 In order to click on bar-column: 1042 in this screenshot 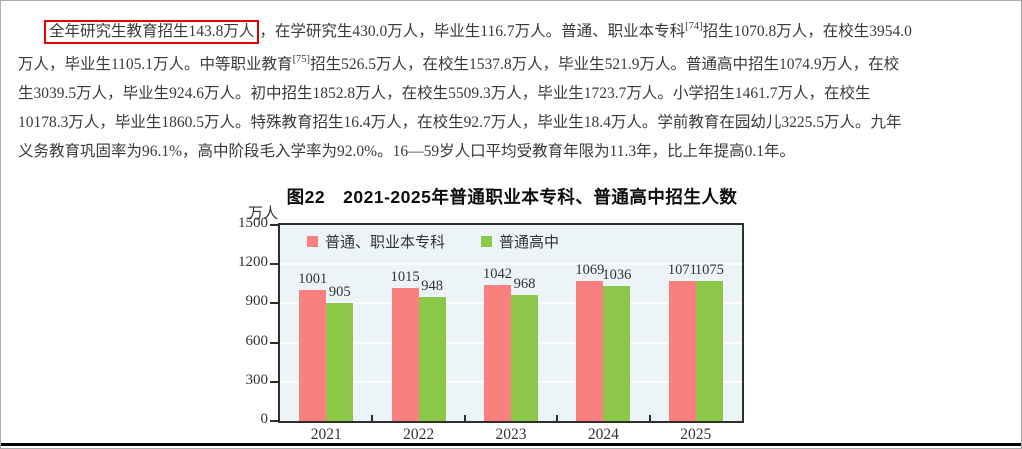, I will do `click(498, 343)`.